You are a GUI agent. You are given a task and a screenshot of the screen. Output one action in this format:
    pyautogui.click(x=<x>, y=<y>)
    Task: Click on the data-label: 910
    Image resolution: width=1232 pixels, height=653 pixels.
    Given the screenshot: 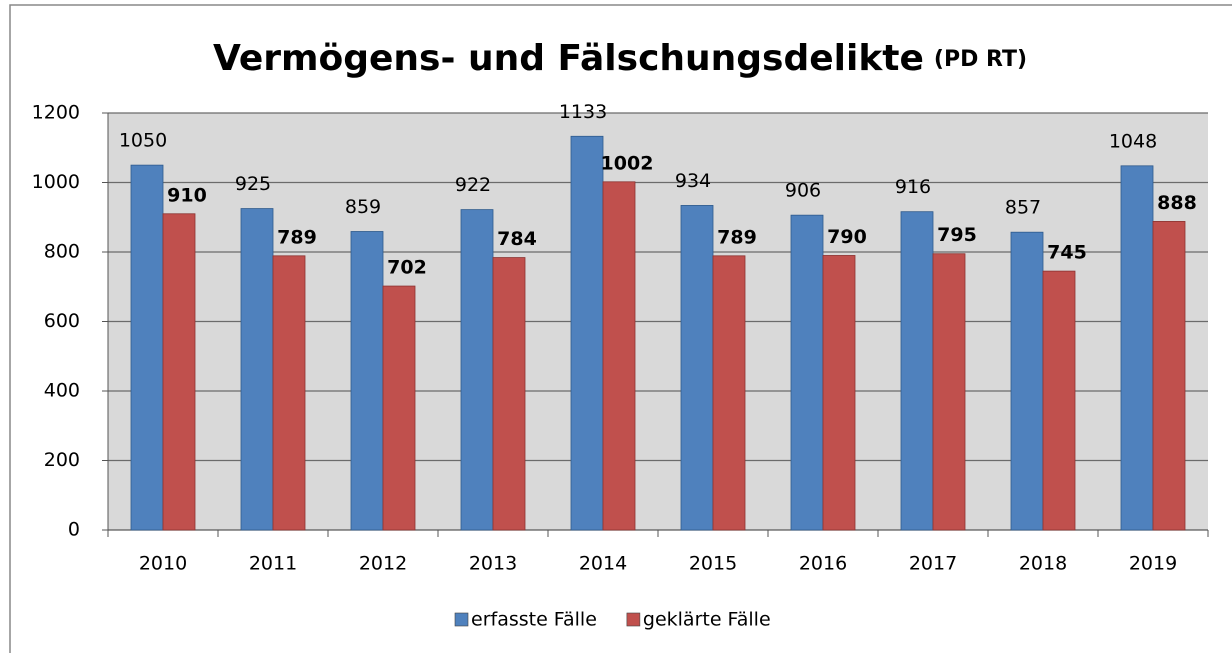 What is the action you would take?
    pyautogui.click(x=187, y=195)
    